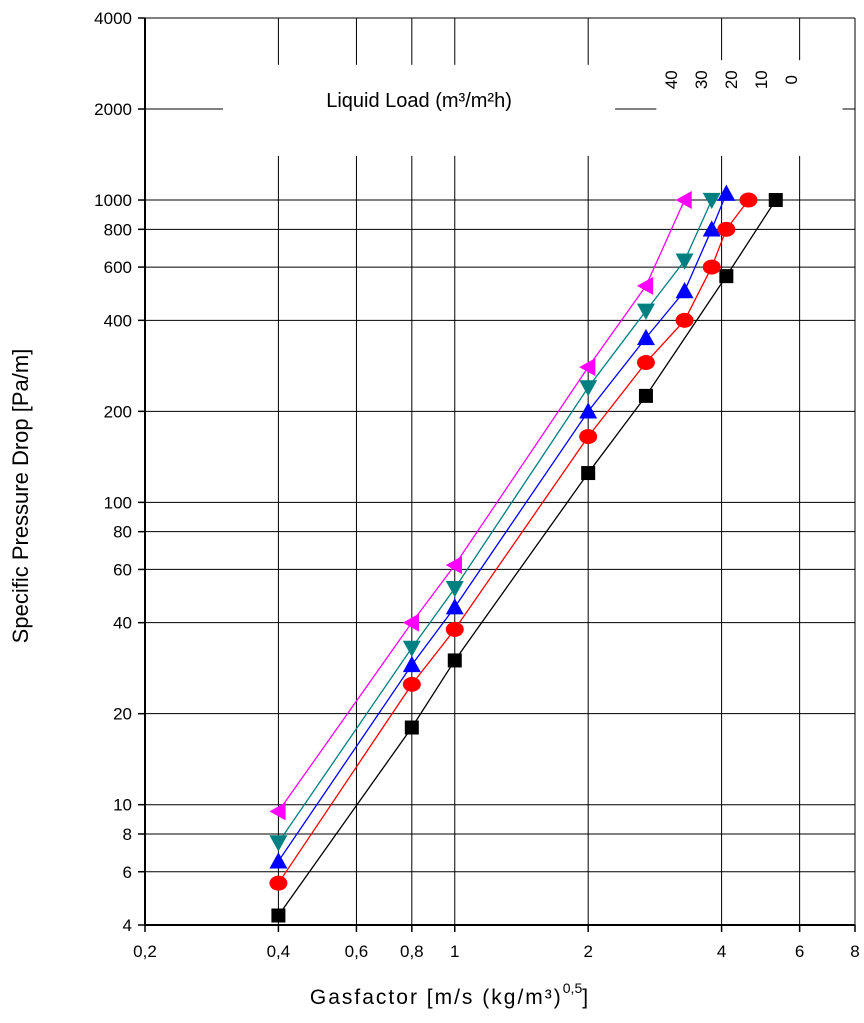 The height and width of the screenshot is (1023, 864). What do you see at coordinates (118, 320) in the screenshot?
I see `y-tick-label: 400` at bounding box center [118, 320].